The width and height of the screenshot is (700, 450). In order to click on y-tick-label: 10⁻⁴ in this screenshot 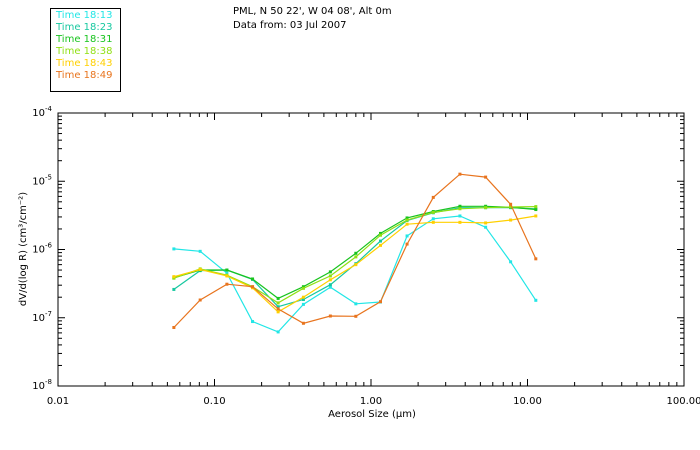, I will do `click(42, 112)`.